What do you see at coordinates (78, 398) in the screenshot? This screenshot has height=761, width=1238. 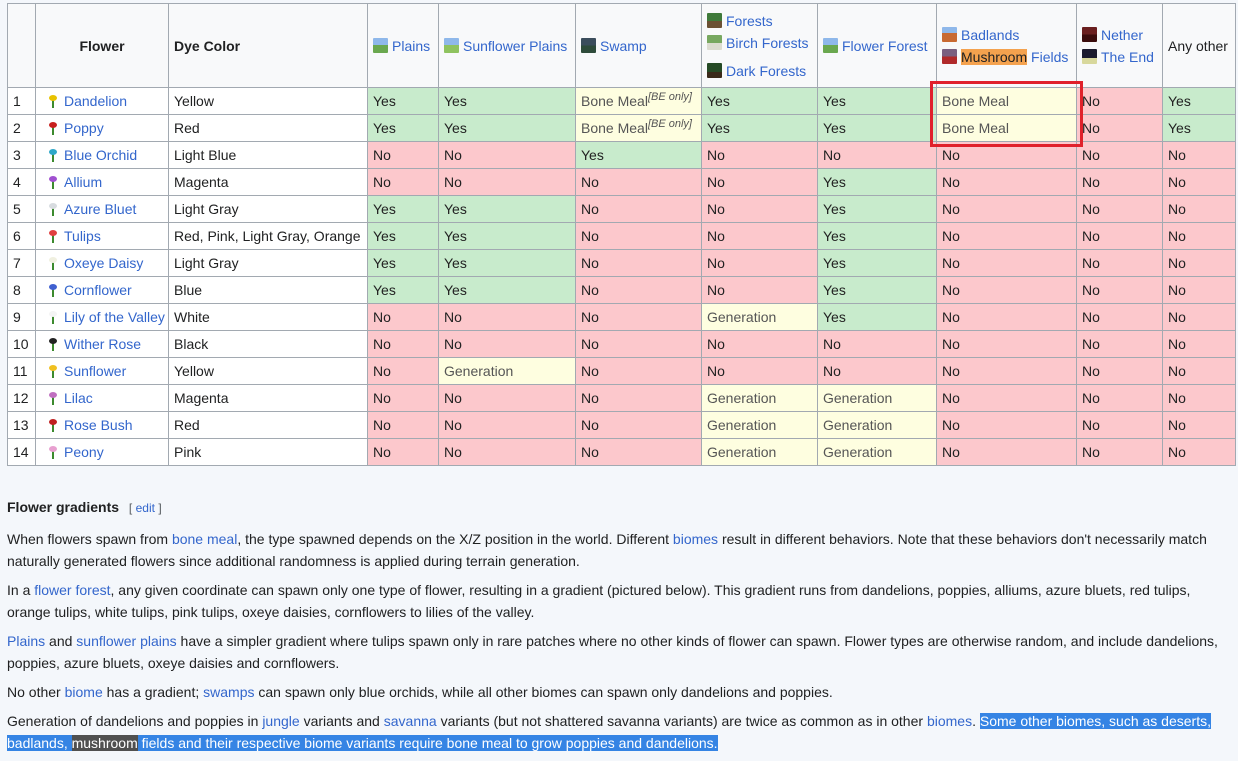 I see `flower-link: Lilac` at bounding box center [78, 398].